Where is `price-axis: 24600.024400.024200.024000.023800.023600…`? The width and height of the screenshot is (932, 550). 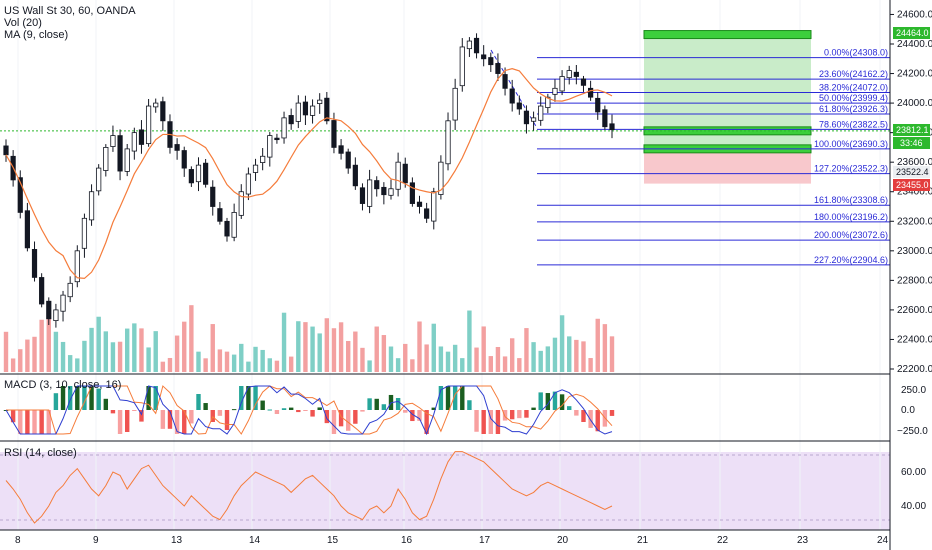 price-axis: 24600.024400.024200.024000.023800.023600… is located at coordinates (911, 192).